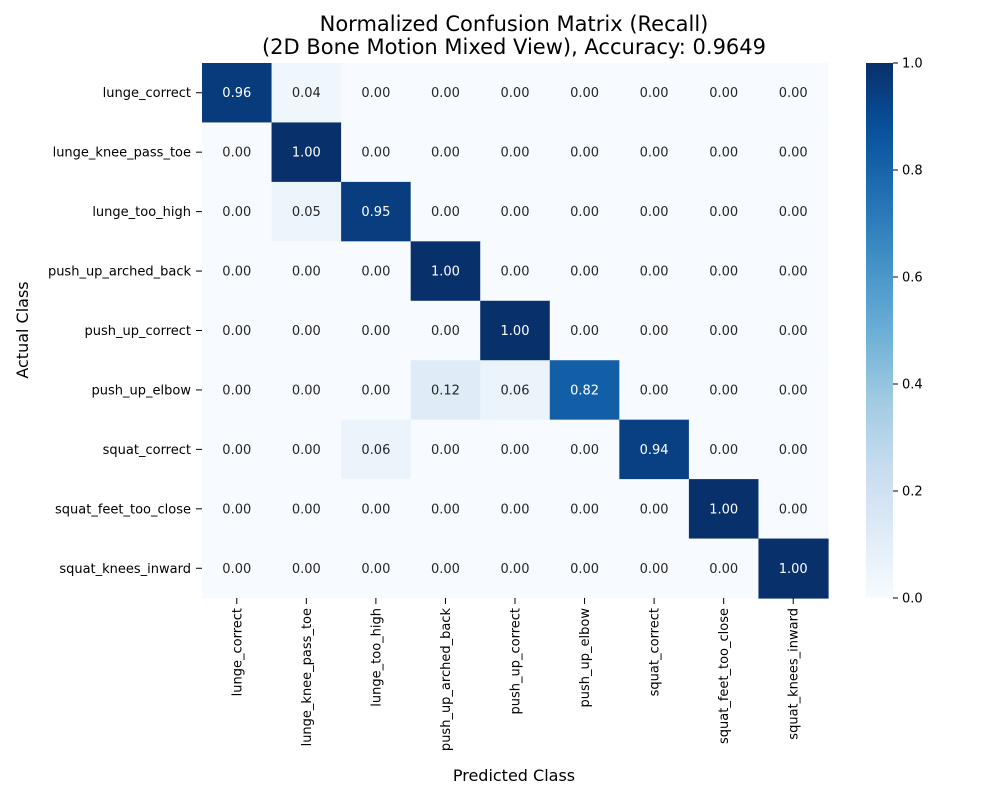 The width and height of the screenshot is (1000, 800). I want to click on colorbar-tick-label: 0.8, so click(912, 171).